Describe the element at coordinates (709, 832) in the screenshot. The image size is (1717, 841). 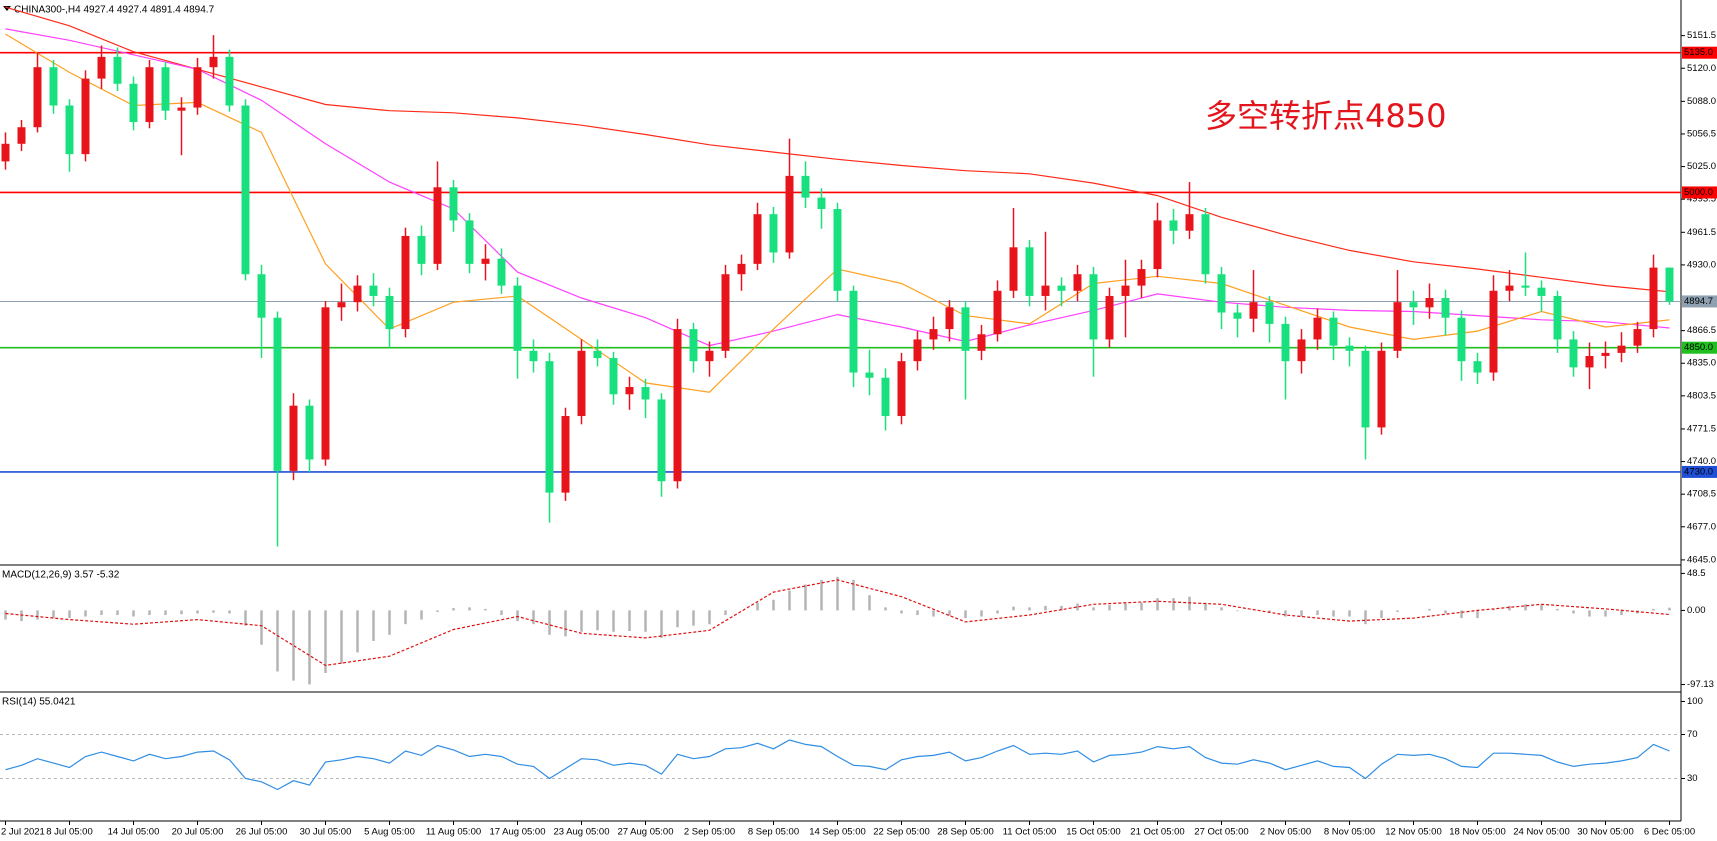
I see `x-tick-label: 2 Sep 05:00` at that location.